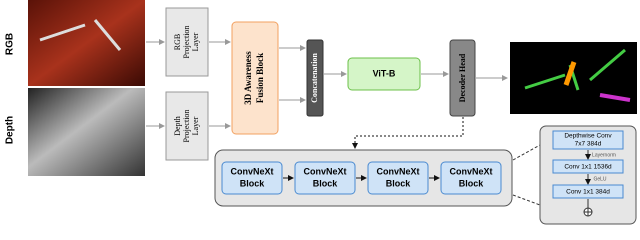  Describe the element at coordinates (588, 136) in the screenshot. I see `detail-text: Depthwise Conv` at that location.